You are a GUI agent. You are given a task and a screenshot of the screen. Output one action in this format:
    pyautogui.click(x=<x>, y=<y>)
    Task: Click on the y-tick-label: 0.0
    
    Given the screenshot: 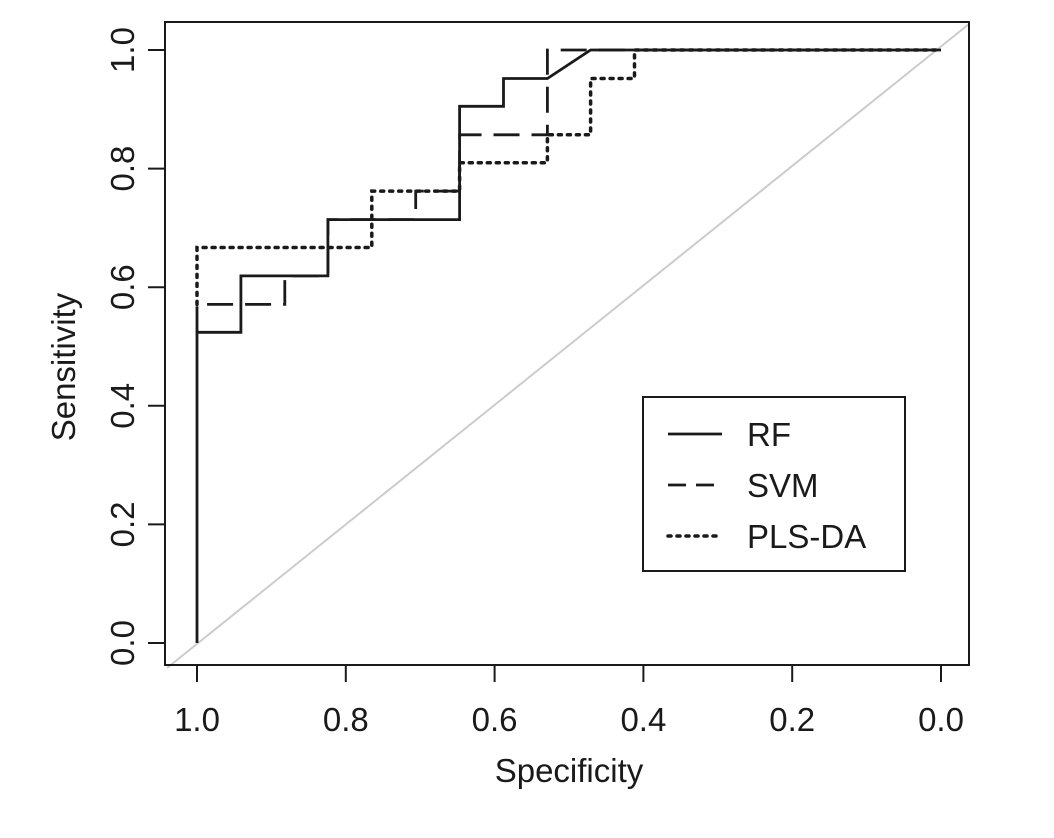 What is the action you would take?
    pyautogui.click(x=122, y=643)
    